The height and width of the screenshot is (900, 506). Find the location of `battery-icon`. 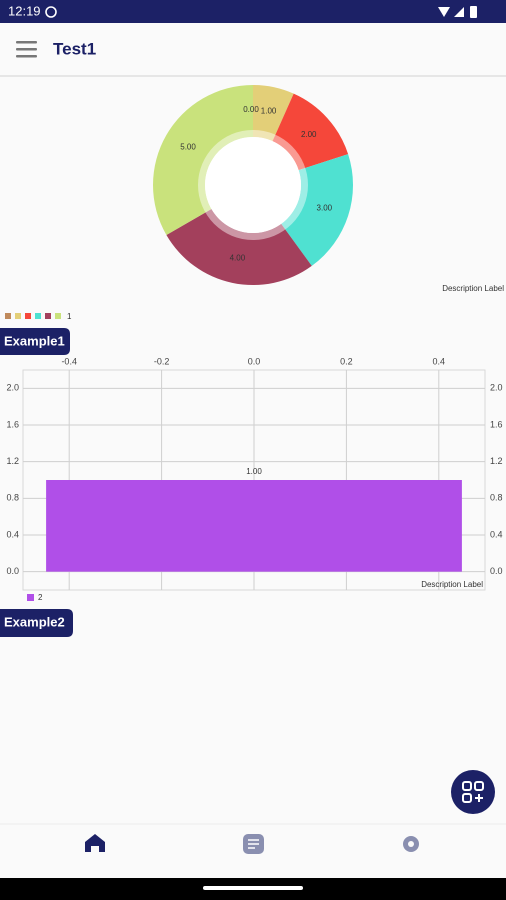

battery-icon is located at coordinates (473, 12).